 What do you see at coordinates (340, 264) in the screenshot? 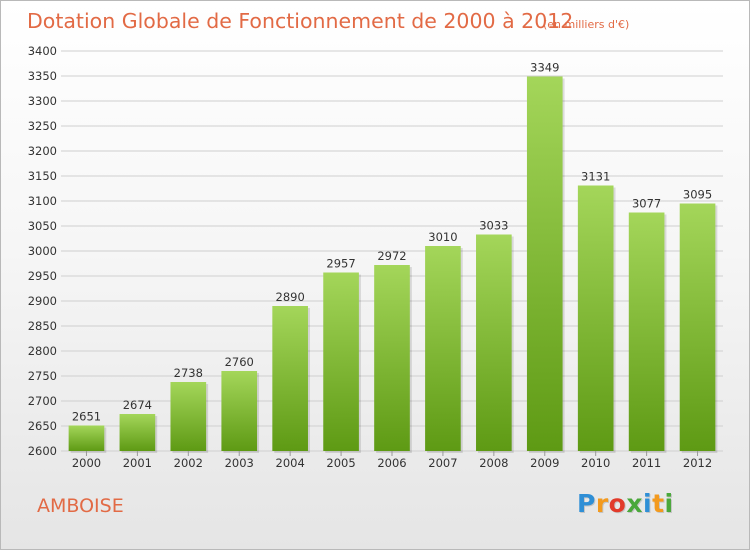
I see `data-label: 2957` at bounding box center [340, 264].